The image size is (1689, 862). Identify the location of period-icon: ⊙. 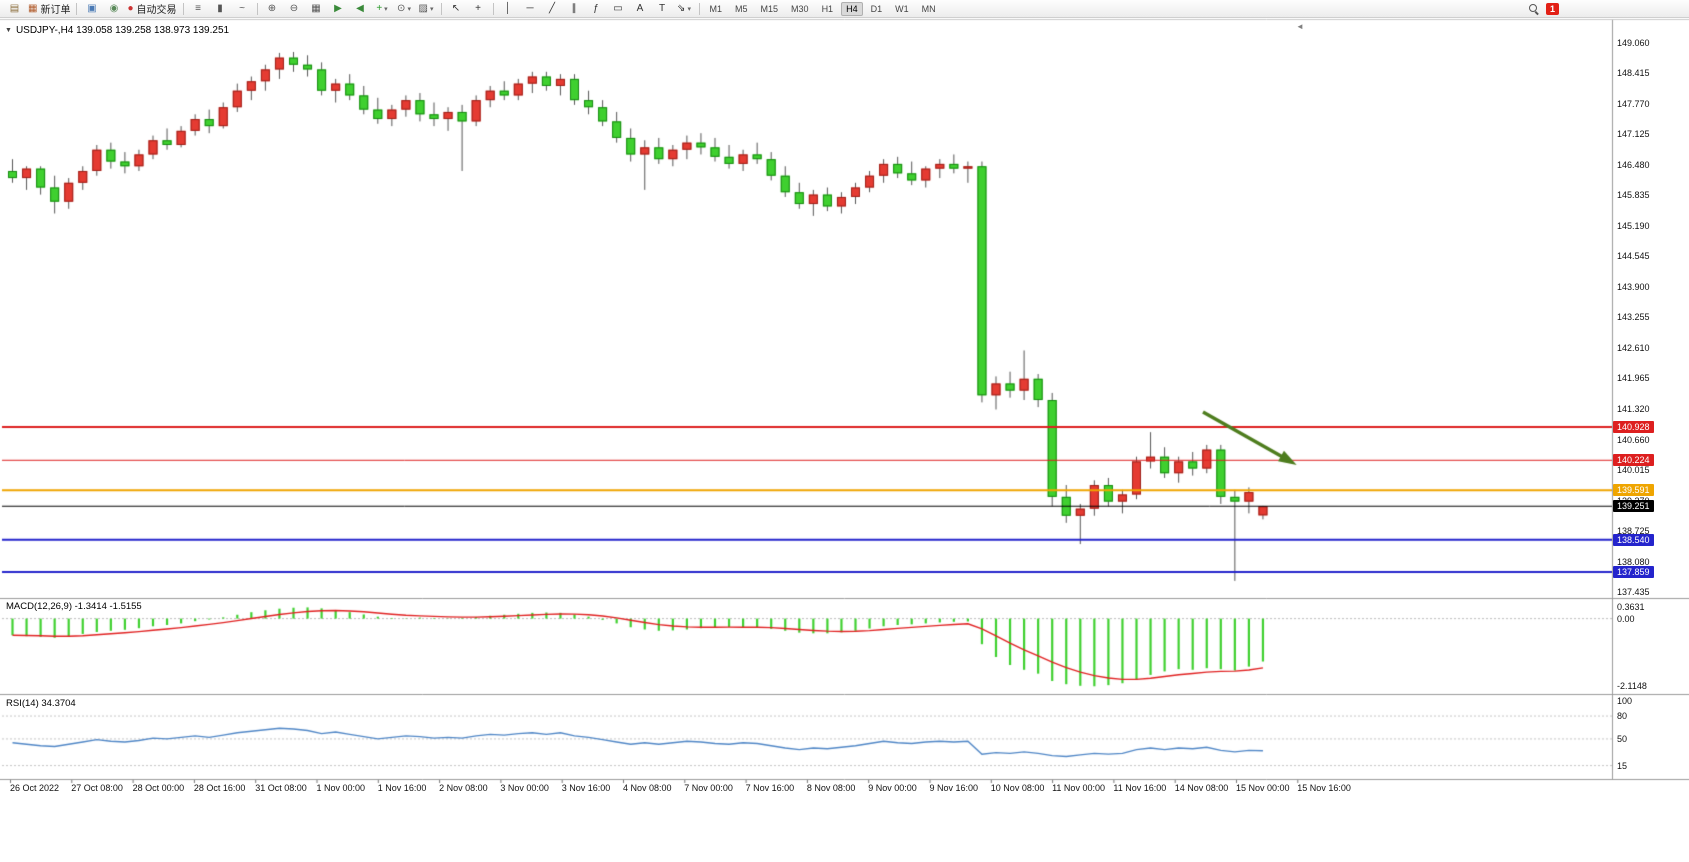
(401, 8).